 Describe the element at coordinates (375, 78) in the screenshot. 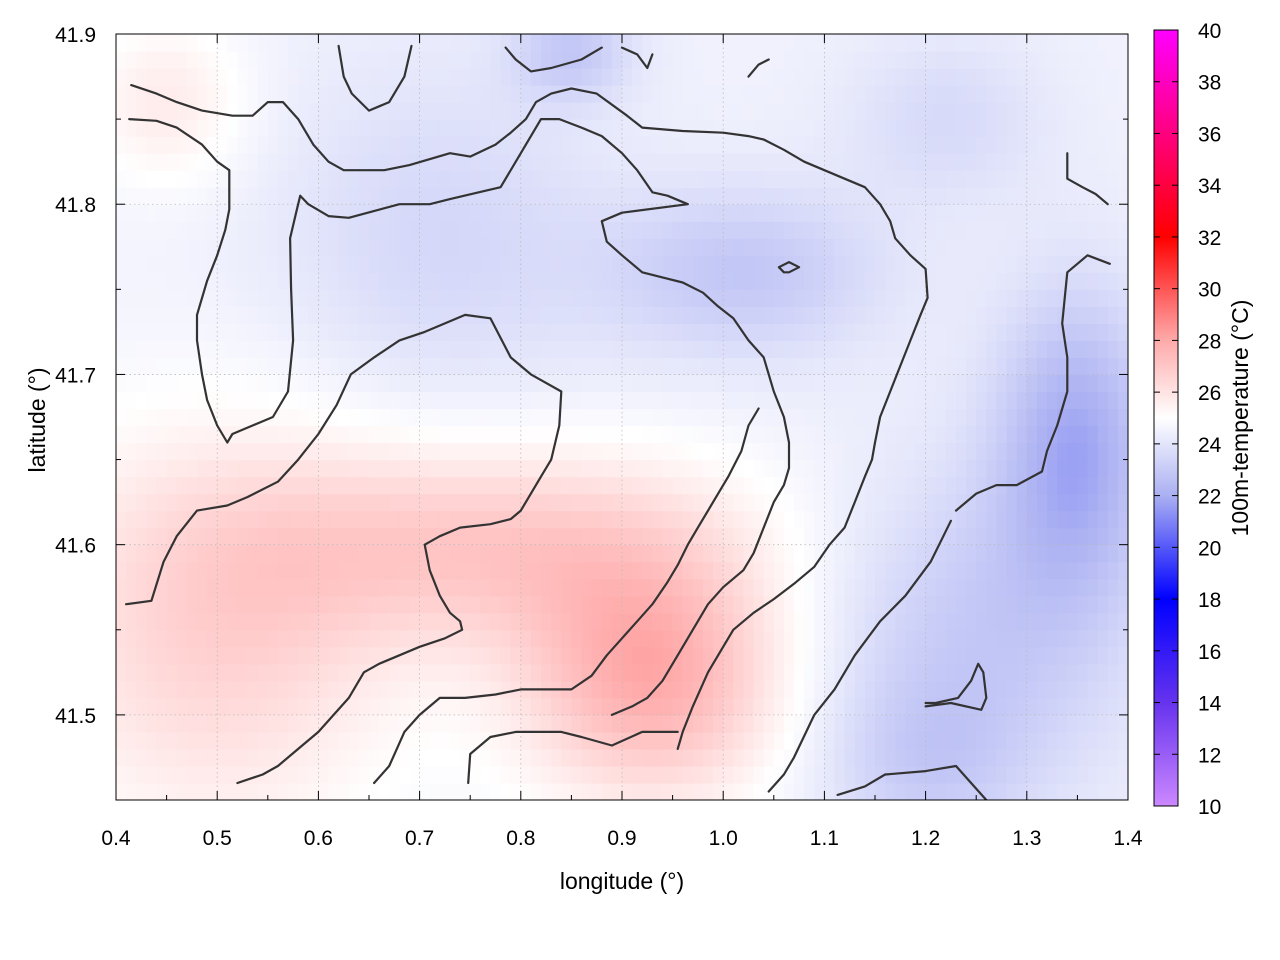

I see `contour-line` at that location.